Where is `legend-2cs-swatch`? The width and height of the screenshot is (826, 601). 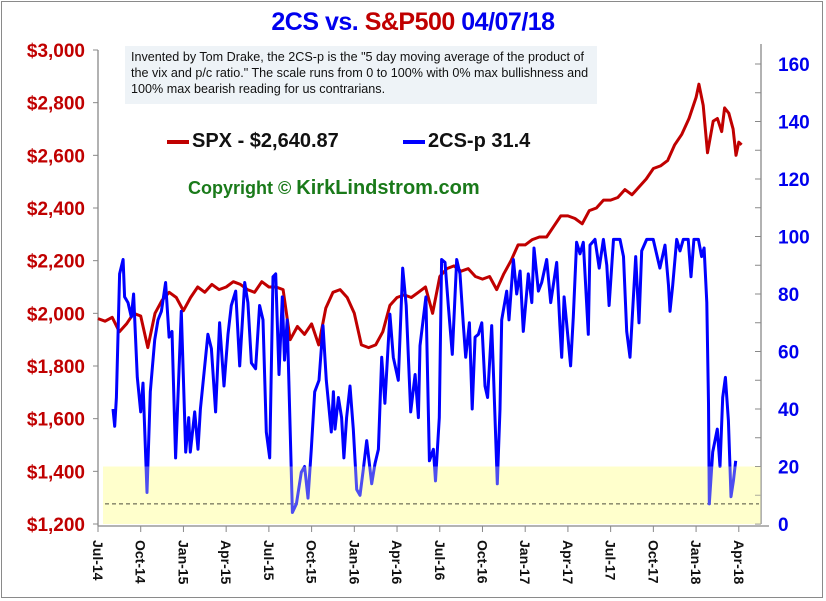 legend-2cs-swatch is located at coordinates (414, 141).